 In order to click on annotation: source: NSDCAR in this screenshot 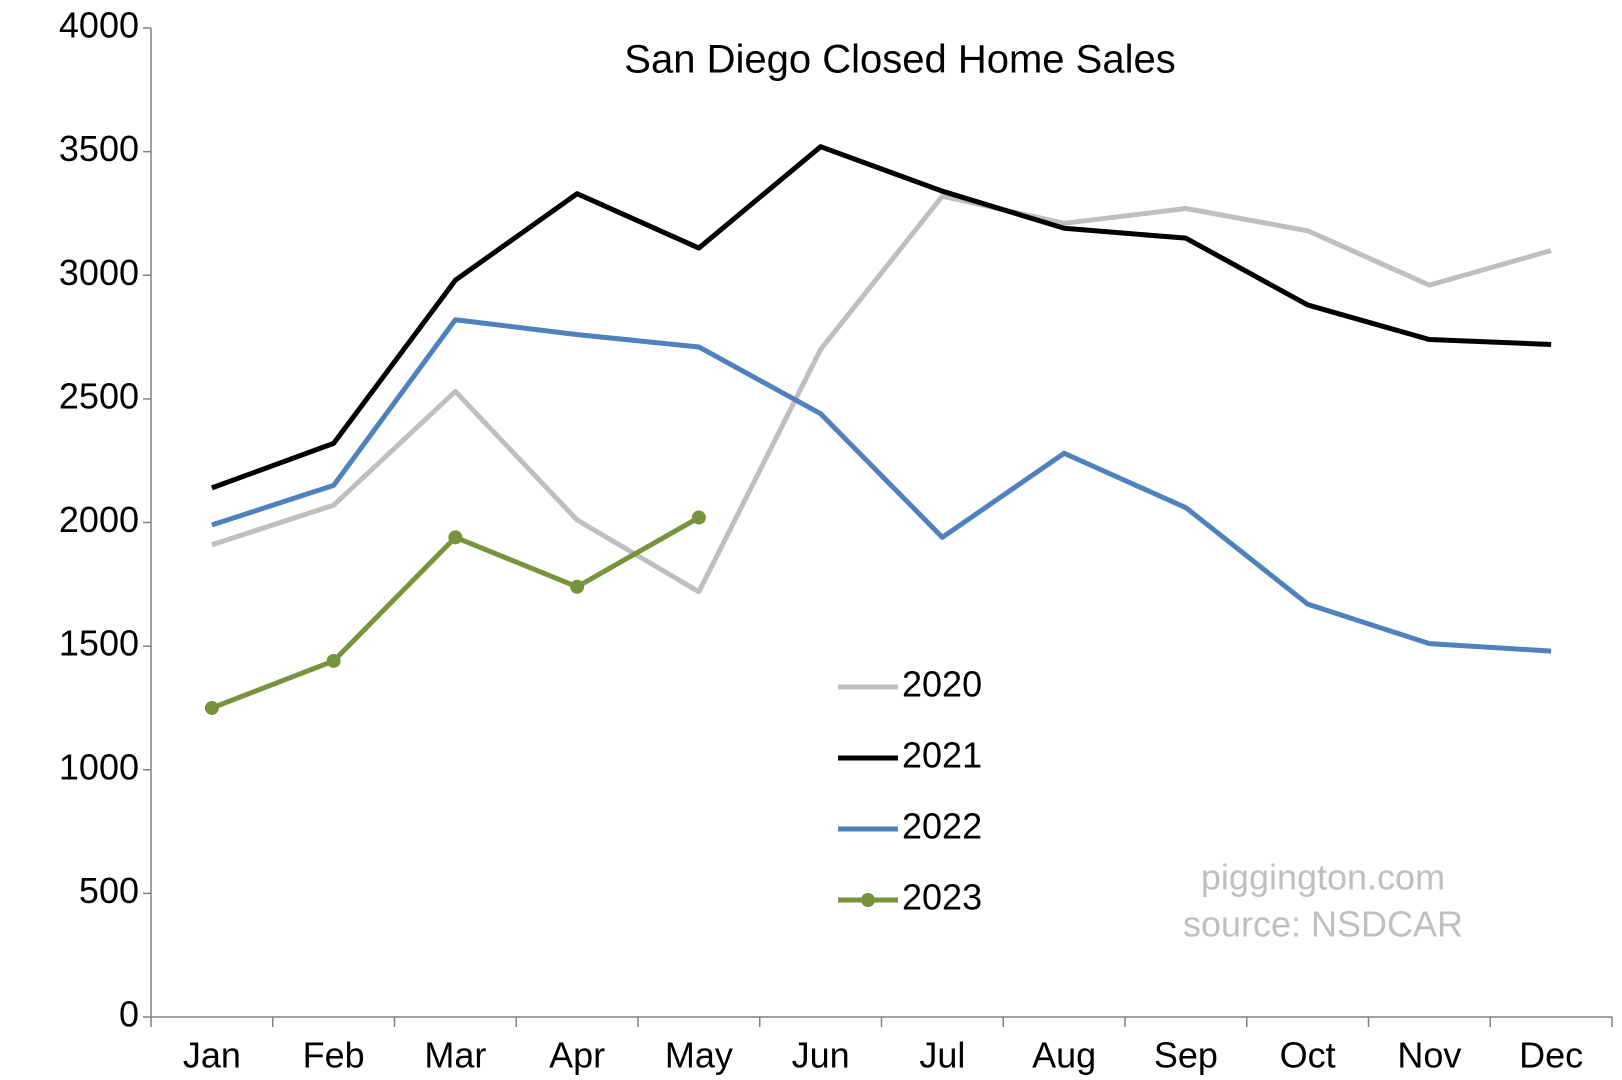, I will do `click(1323, 924)`.